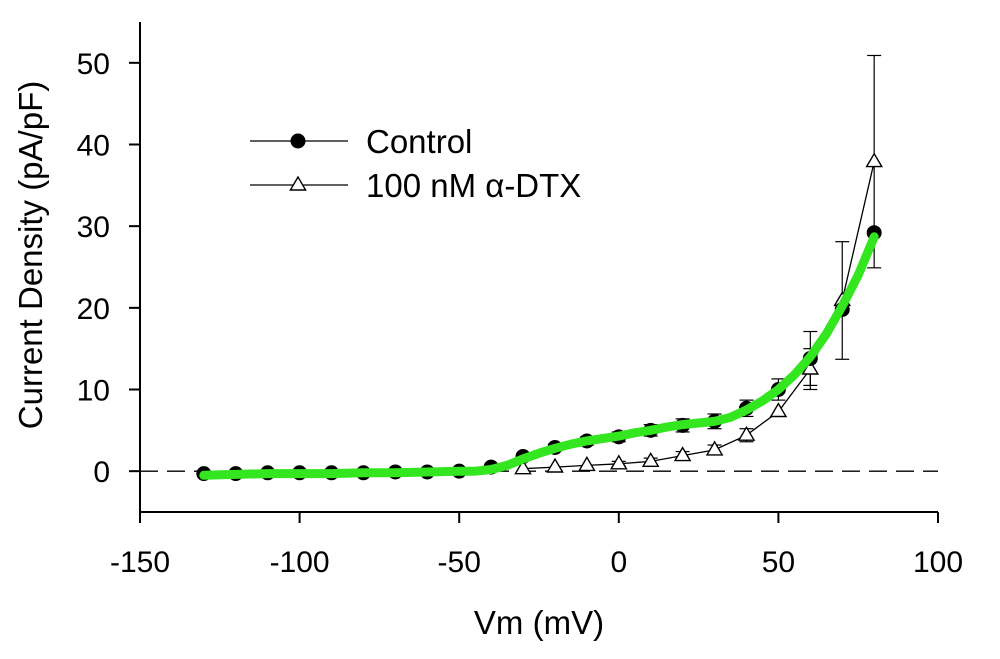 Image resolution: width=1000 pixels, height=659 pixels. I want to click on y-tick-label: 30, so click(93, 227).